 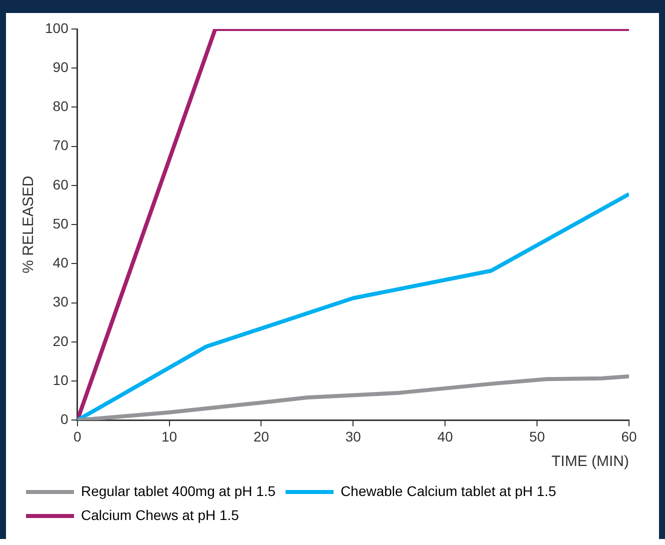 I want to click on y-tick-label: 60, so click(x=60, y=184).